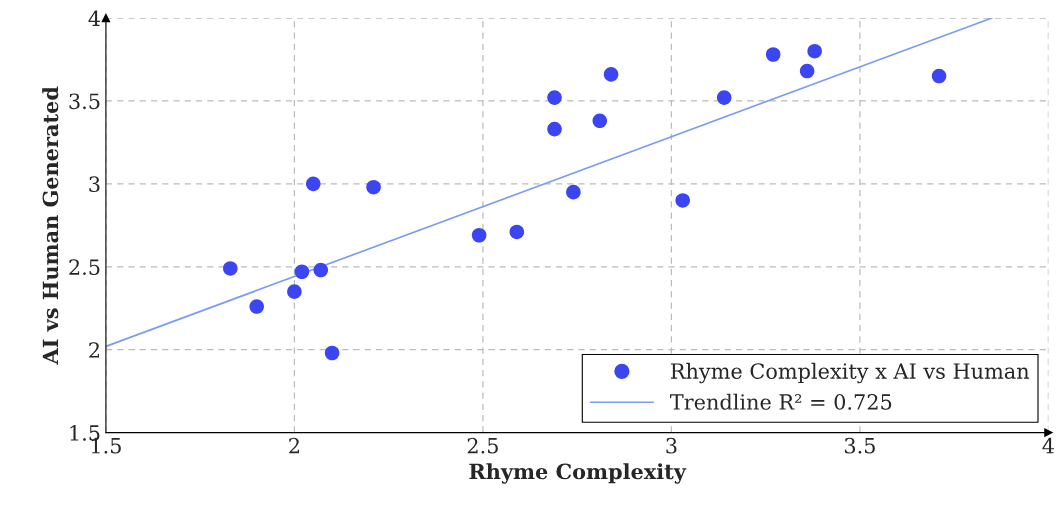 The height and width of the screenshot is (515, 1059). What do you see at coordinates (671, 445) in the screenshot?
I see `x-tick-label: 3` at bounding box center [671, 445].